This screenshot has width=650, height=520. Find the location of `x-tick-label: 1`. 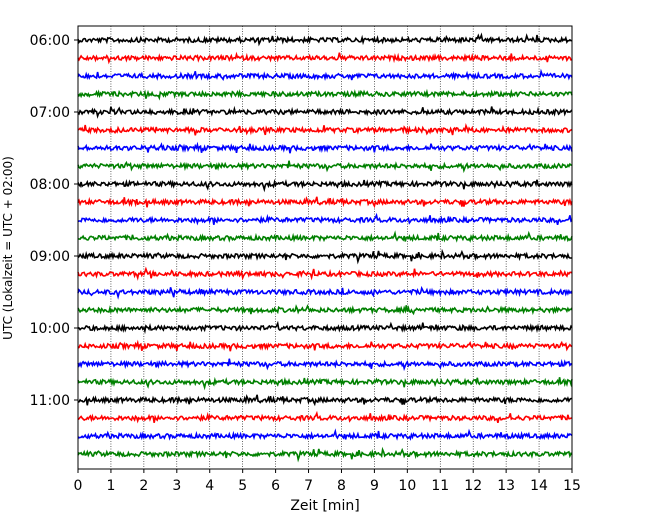

x-tick-label: 1 is located at coordinates (110, 486).